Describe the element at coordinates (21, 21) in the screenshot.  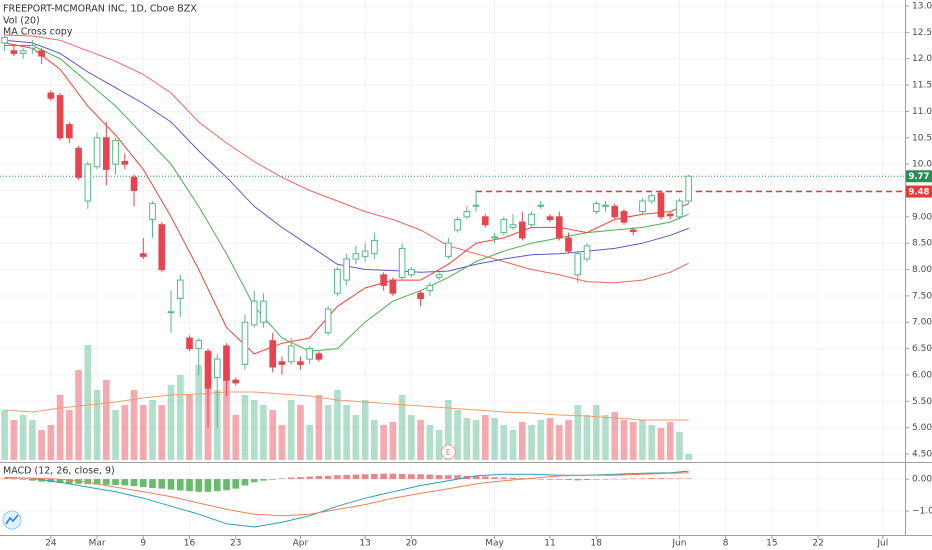
I see `volume-legend: Vol (20)` at that location.